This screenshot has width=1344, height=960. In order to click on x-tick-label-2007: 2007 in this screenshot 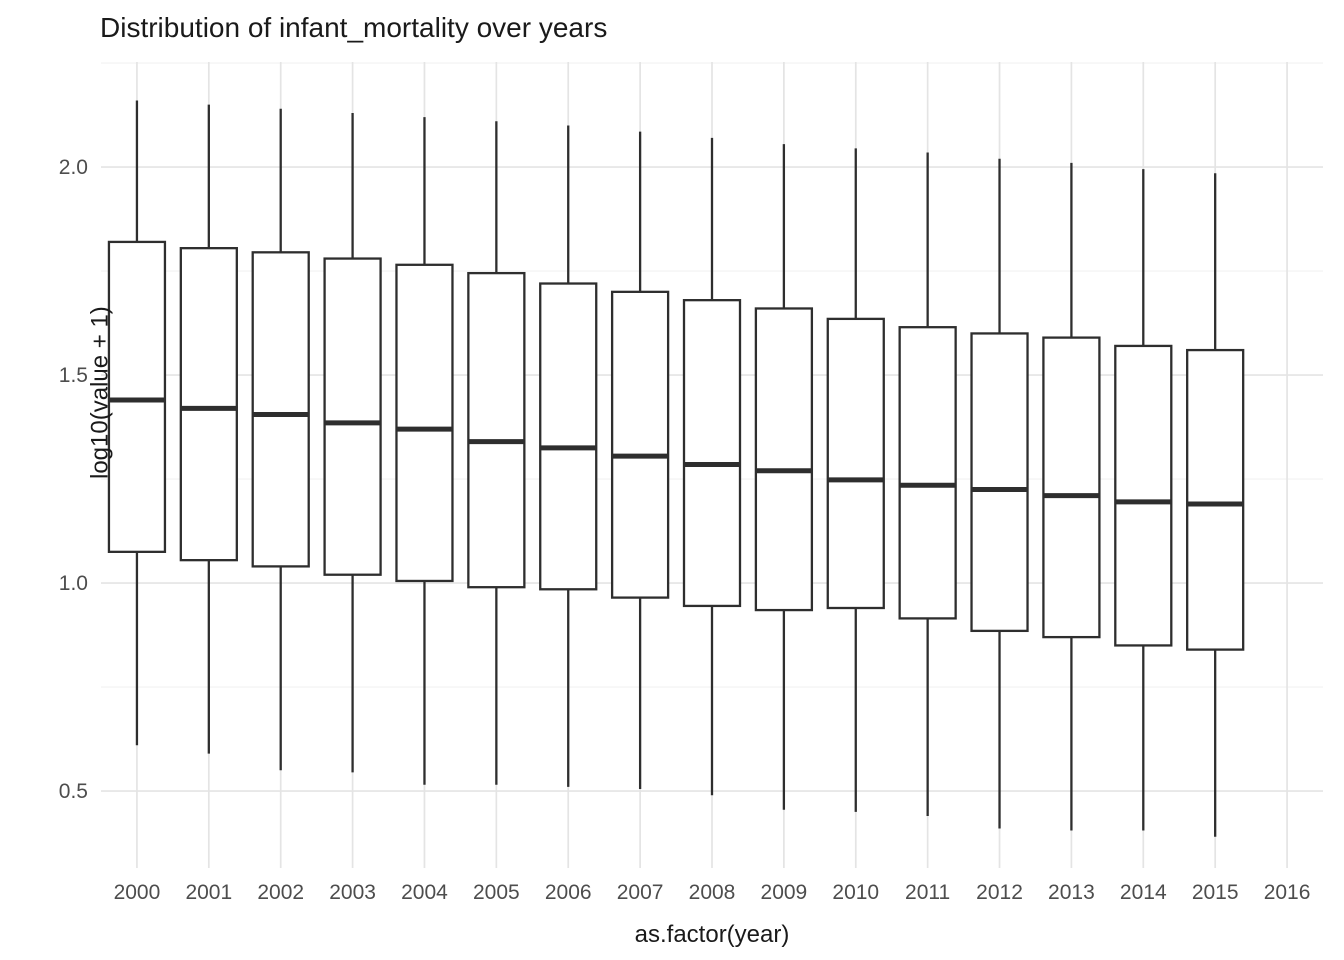, I will do `click(640, 892)`.